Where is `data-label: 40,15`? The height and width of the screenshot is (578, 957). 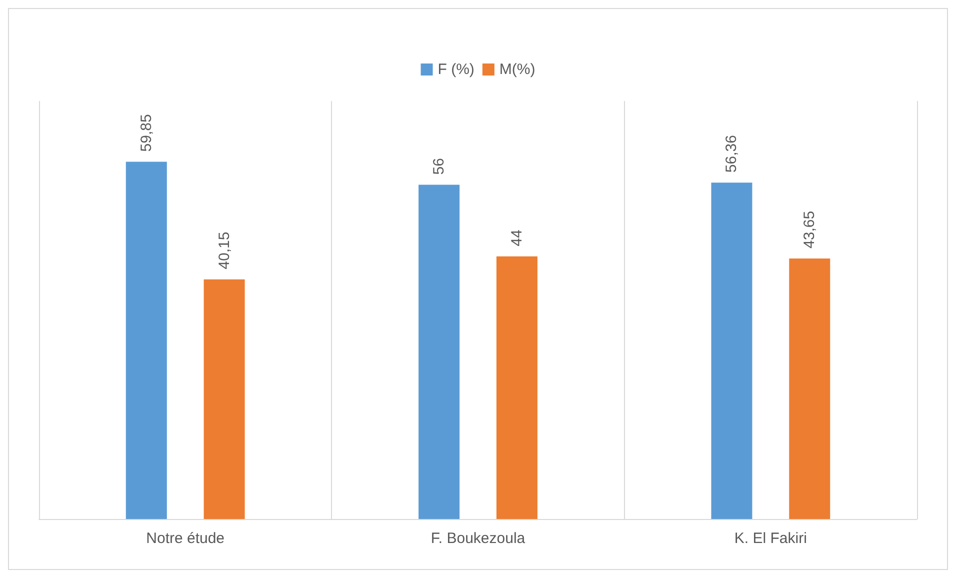
data-label: 40,15 is located at coordinates (224, 251).